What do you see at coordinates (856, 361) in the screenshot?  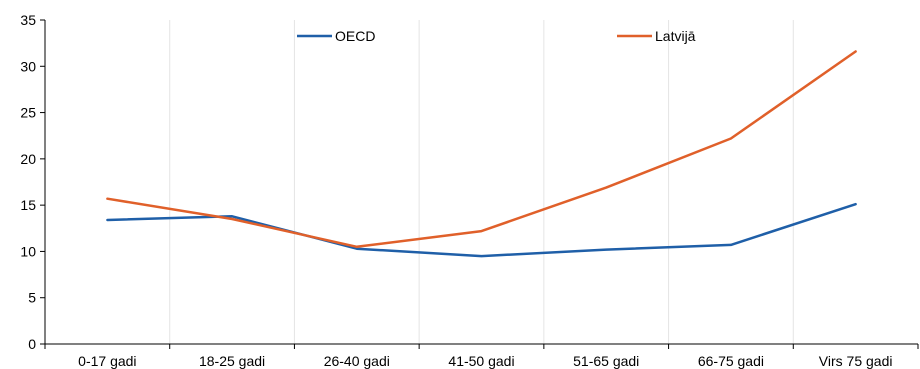 I see `x-tick-label: Virs 75 gadi` at bounding box center [856, 361].